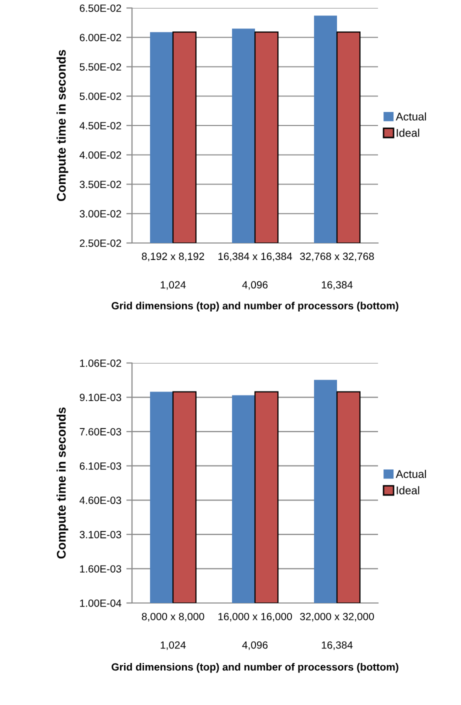 The image size is (461, 705). I want to click on y-tick-label: 4.50E-02, so click(101, 126).